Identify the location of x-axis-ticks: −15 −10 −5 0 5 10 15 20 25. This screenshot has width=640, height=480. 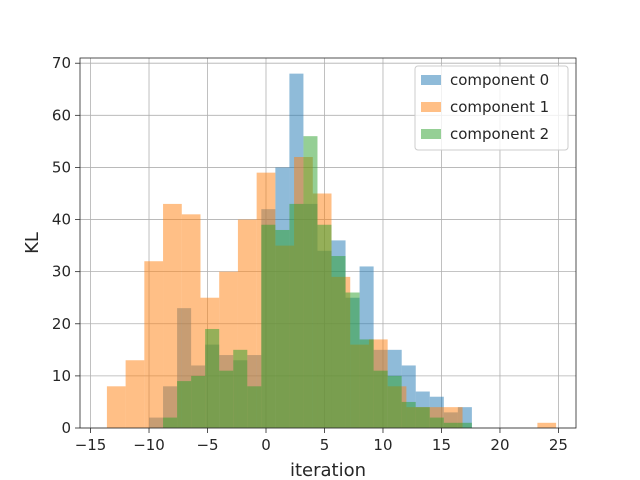
(321, 441).